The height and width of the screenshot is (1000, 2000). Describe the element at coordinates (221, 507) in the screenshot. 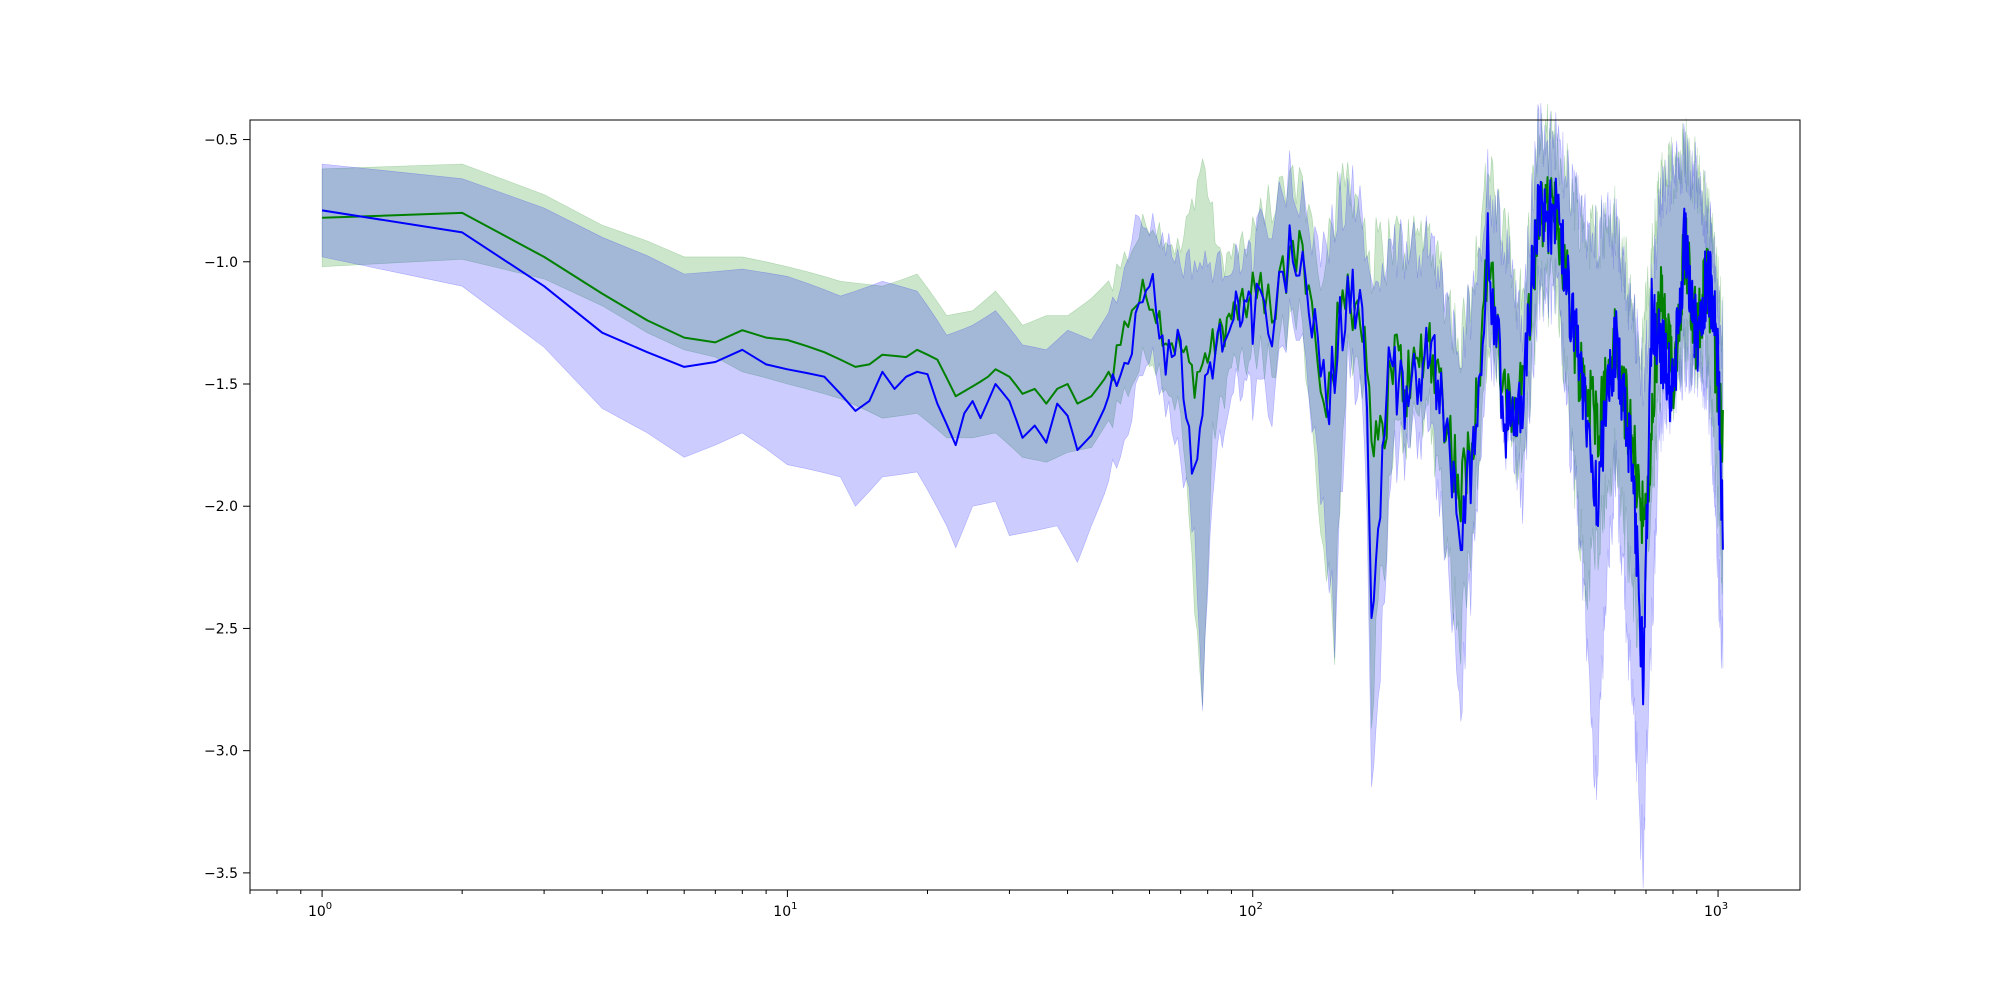

I see `y-tick-label: −2.0` at that location.